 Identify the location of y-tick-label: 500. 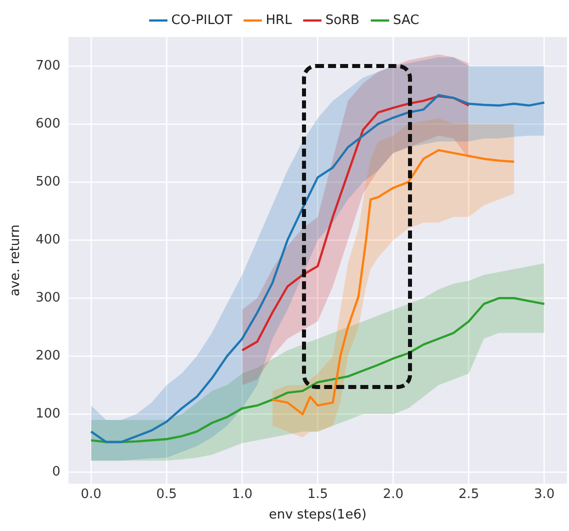
(48, 182).